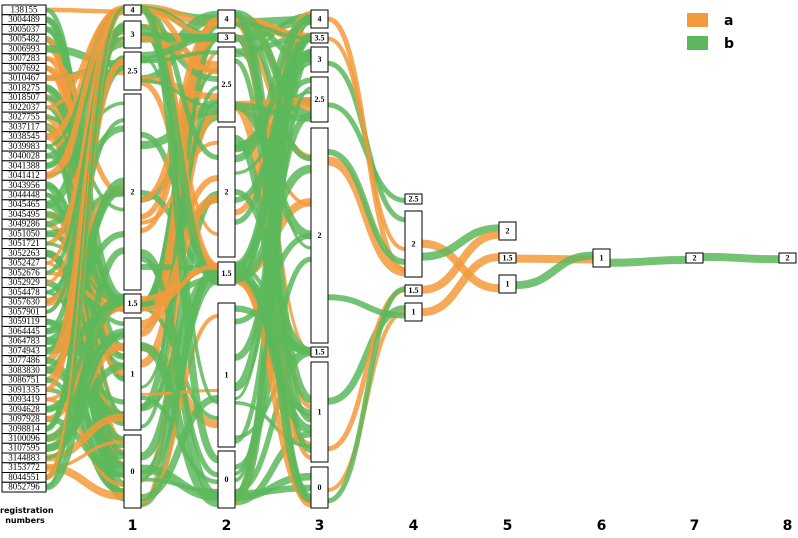  Describe the element at coordinates (414, 526) in the screenshot. I see `column-label: 4` at that location.